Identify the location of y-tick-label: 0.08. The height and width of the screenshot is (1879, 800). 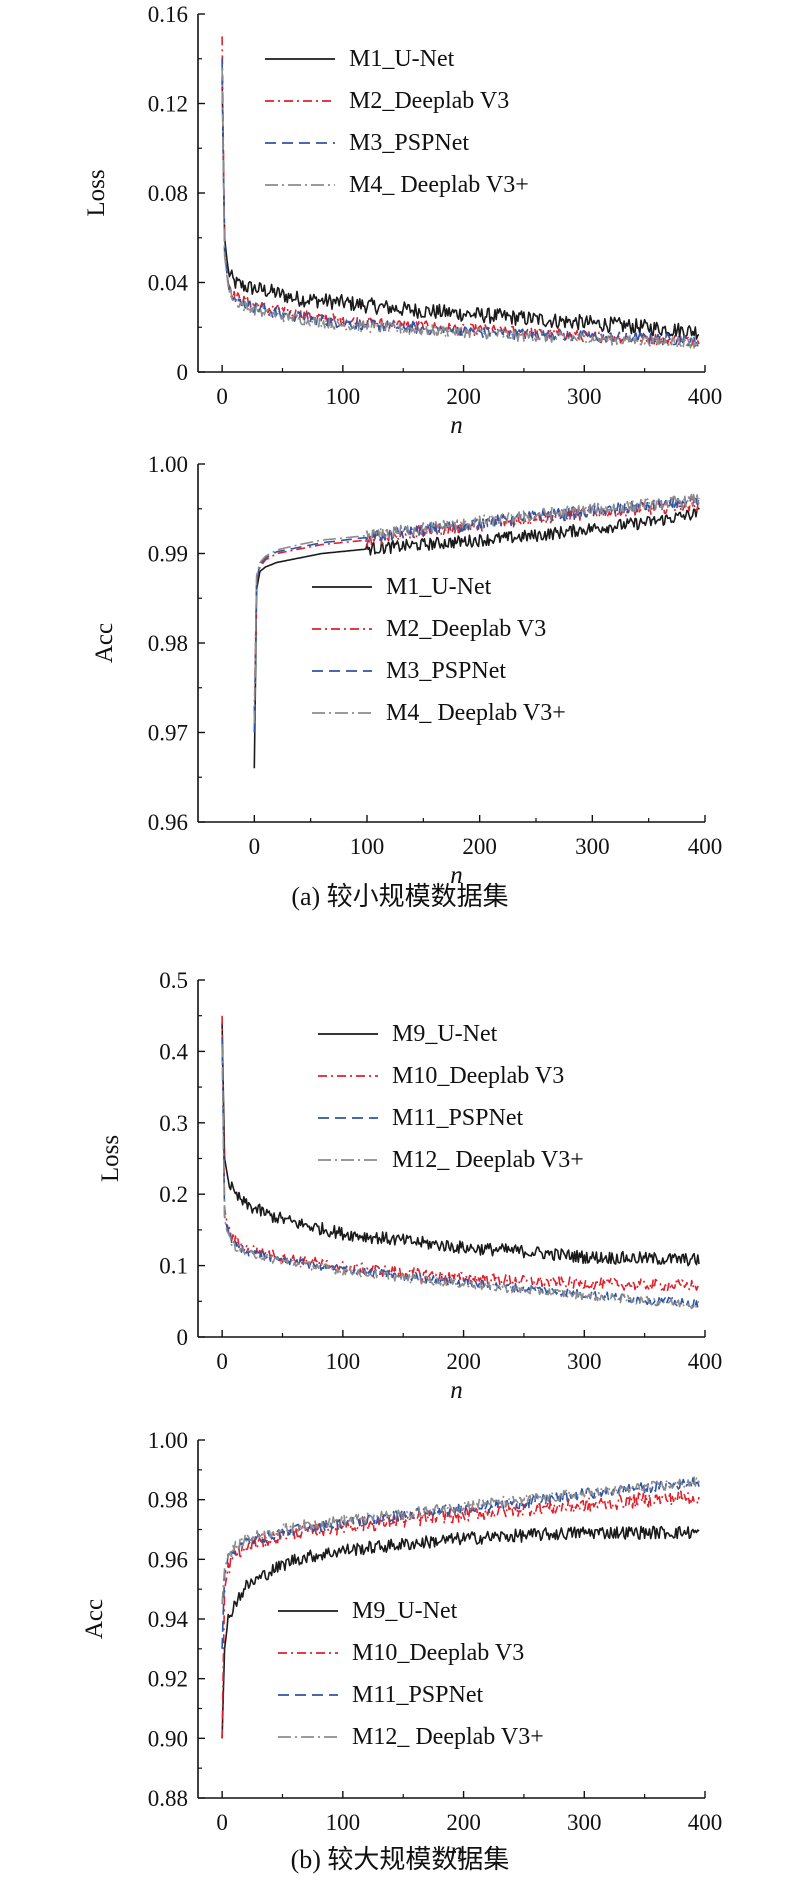
(168, 193).